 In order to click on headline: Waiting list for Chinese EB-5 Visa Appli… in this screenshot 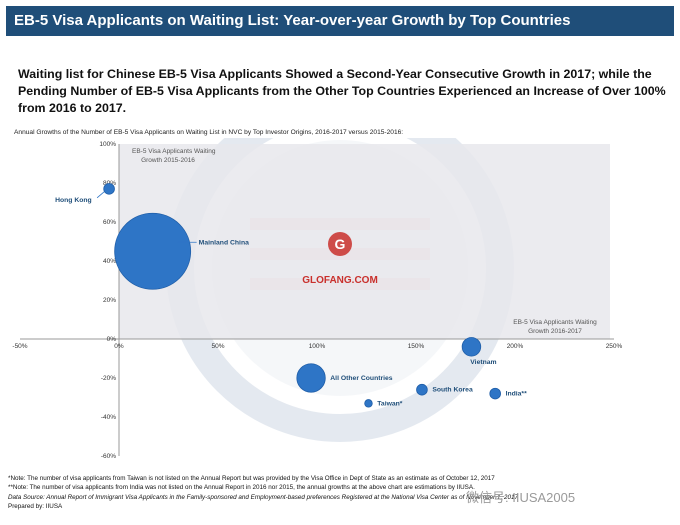, I will do `click(342, 91)`.